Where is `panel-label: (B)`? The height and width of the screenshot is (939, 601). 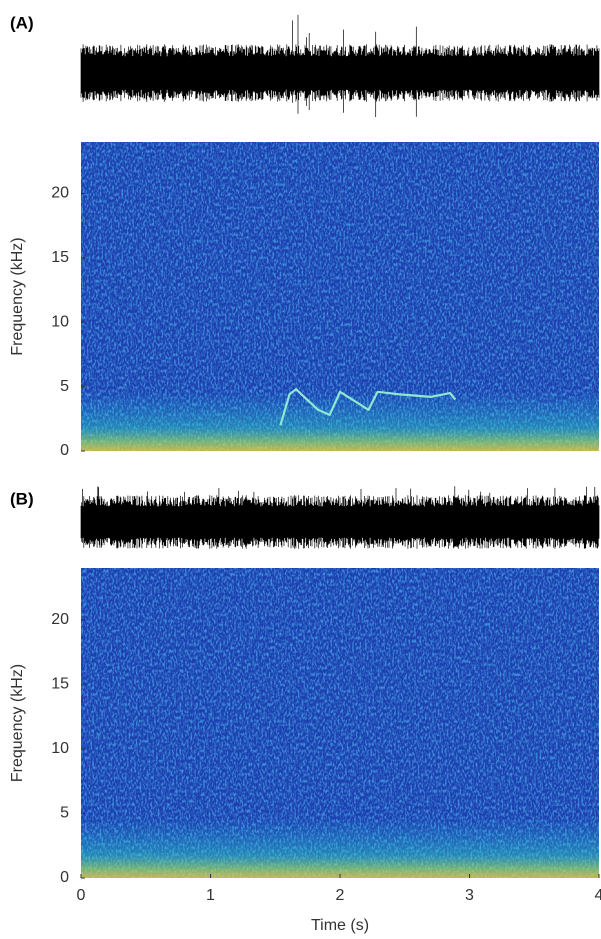
panel-label: (B) is located at coordinates (22, 498).